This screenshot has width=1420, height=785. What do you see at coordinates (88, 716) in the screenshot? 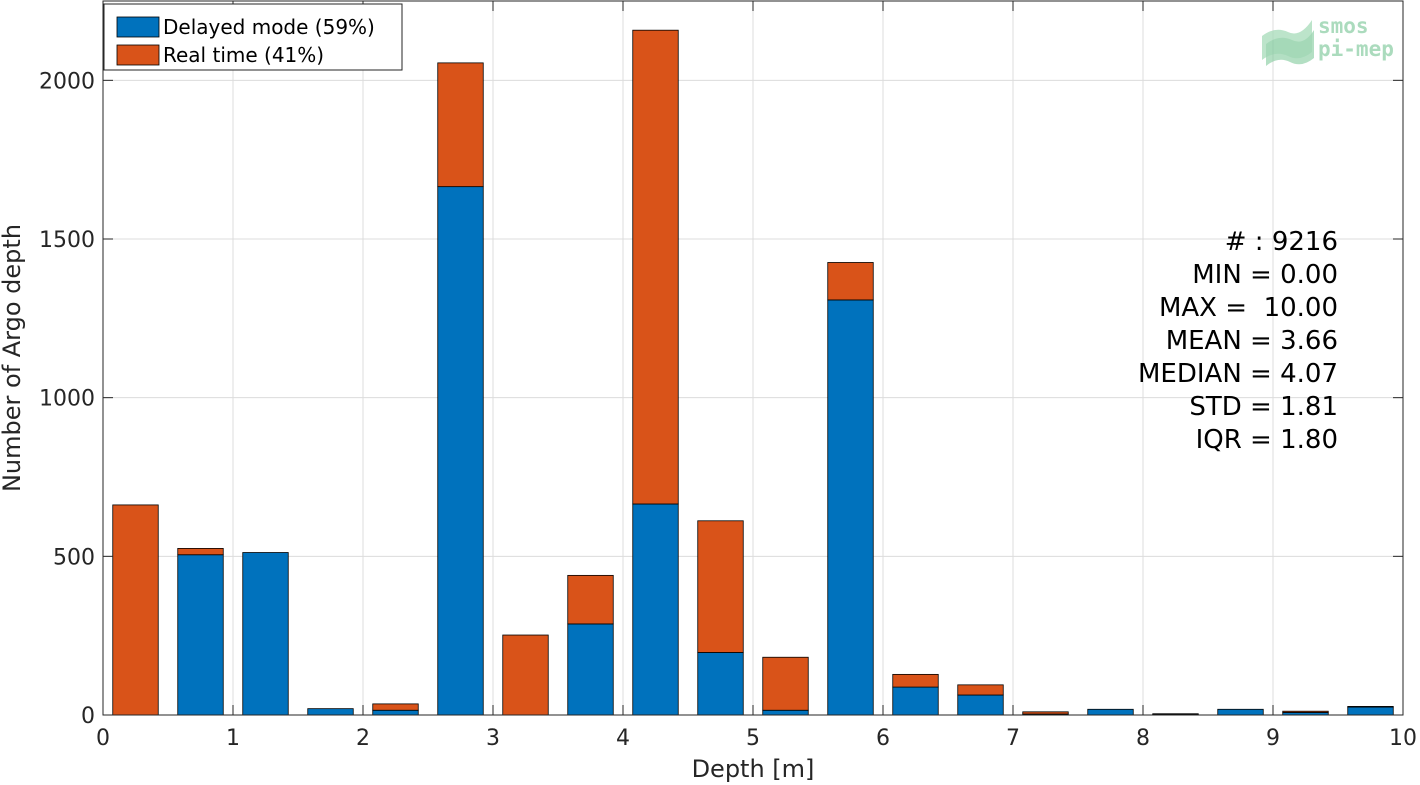
I see `y-tick-label: 0` at bounding box center [88, 716].